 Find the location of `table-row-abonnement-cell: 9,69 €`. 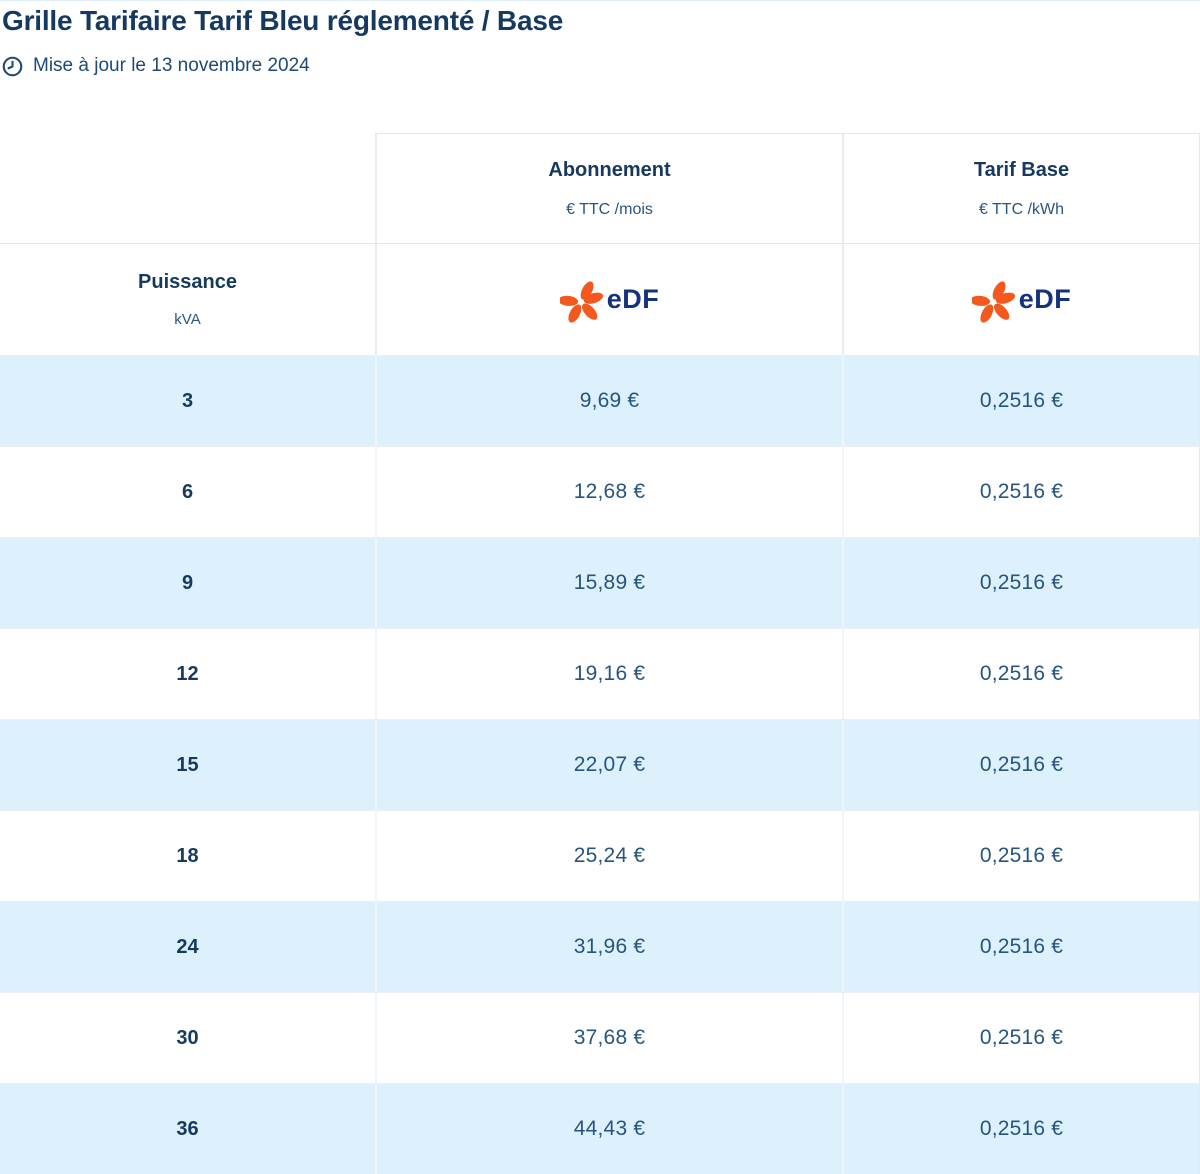

table-row-abonnement-cell: 9,69 € is located at coordinates (608, 400).